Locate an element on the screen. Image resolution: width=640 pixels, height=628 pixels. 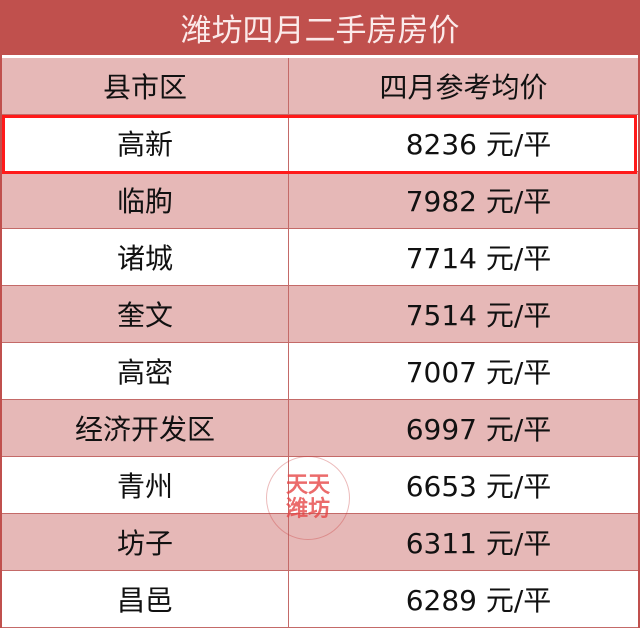
price-cell: 6653 元/平 is located at coordinates (478, 486).